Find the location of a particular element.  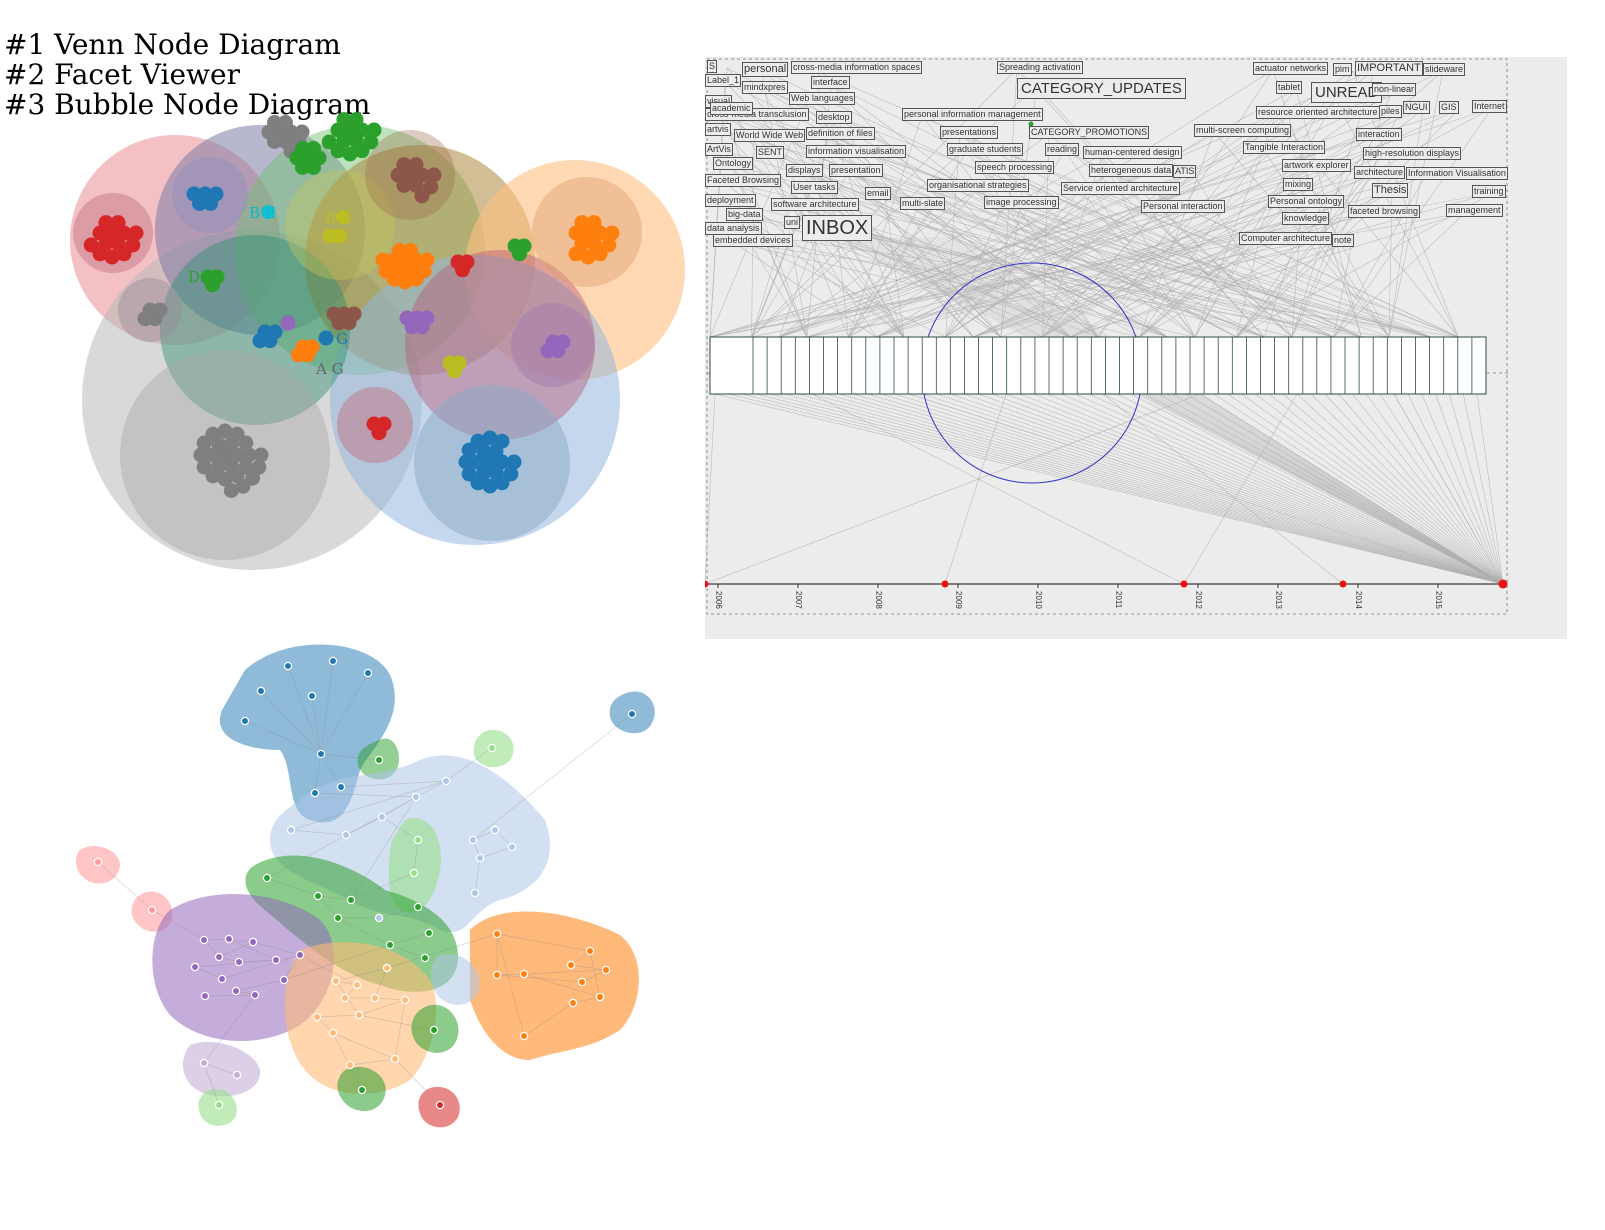

facet-tag: Personal ontology is located at coordinates (1306, 201).